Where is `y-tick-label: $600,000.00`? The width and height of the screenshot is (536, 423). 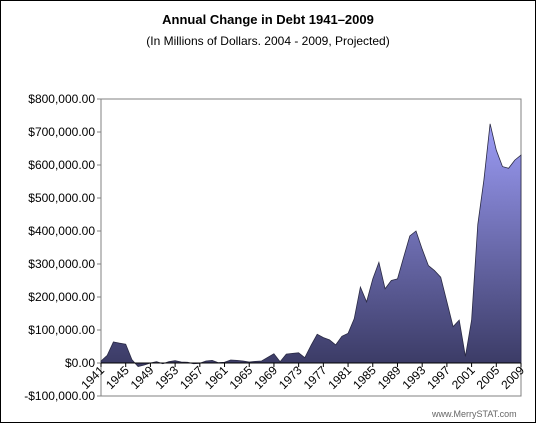
y-tick-label: $600,000.00 is located at coordinates (61, 165).